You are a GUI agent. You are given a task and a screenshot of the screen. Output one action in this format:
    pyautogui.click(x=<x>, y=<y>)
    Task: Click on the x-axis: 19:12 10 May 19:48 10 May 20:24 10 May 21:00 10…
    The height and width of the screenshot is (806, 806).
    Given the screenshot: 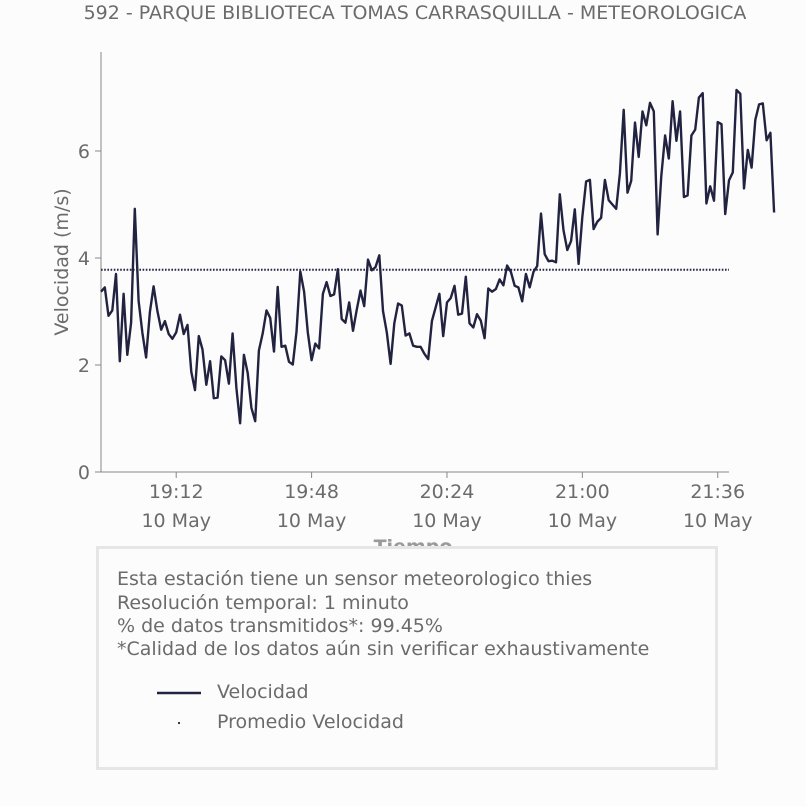 What is the action you would take?
    pyautogui.click(x=427, y=501)
    